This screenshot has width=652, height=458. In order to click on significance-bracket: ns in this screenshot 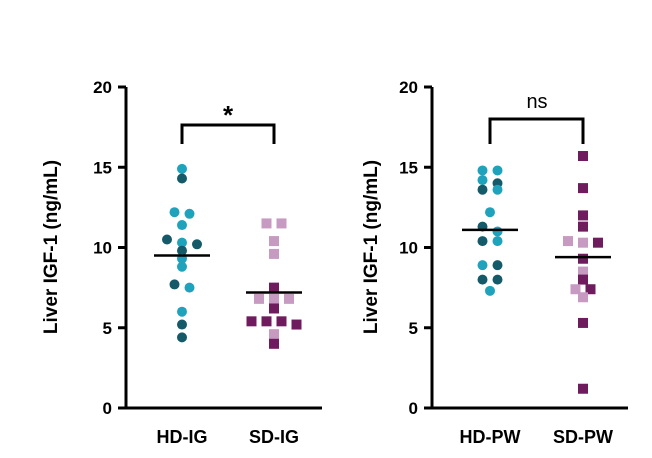, I will do `click(536, 117)`.